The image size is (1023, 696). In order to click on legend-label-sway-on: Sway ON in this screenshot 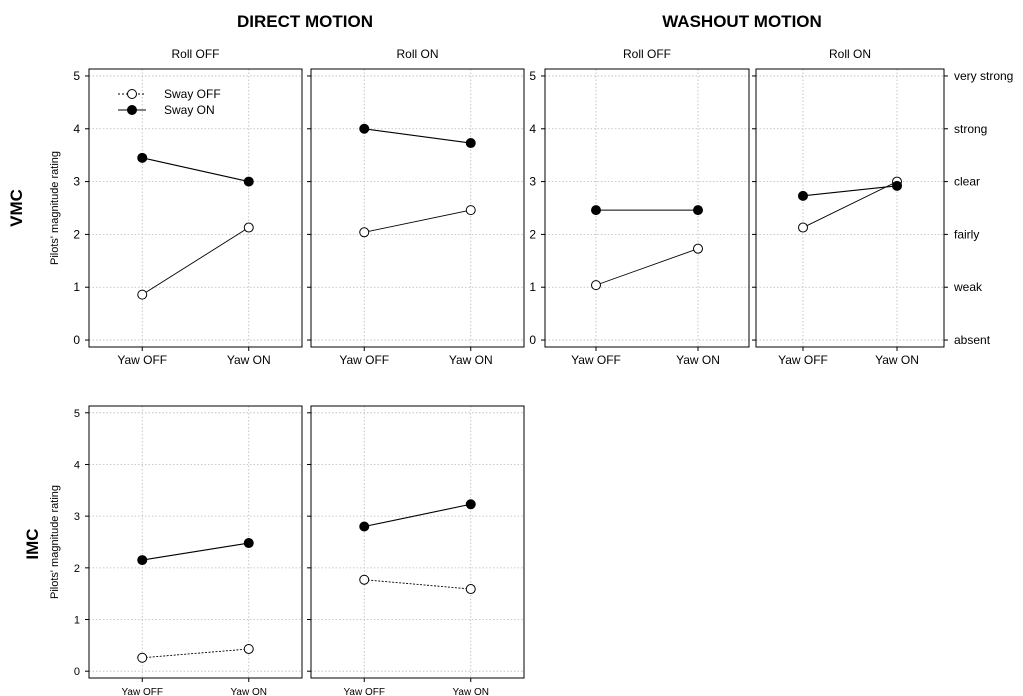, I will do `click(189, 110)`.